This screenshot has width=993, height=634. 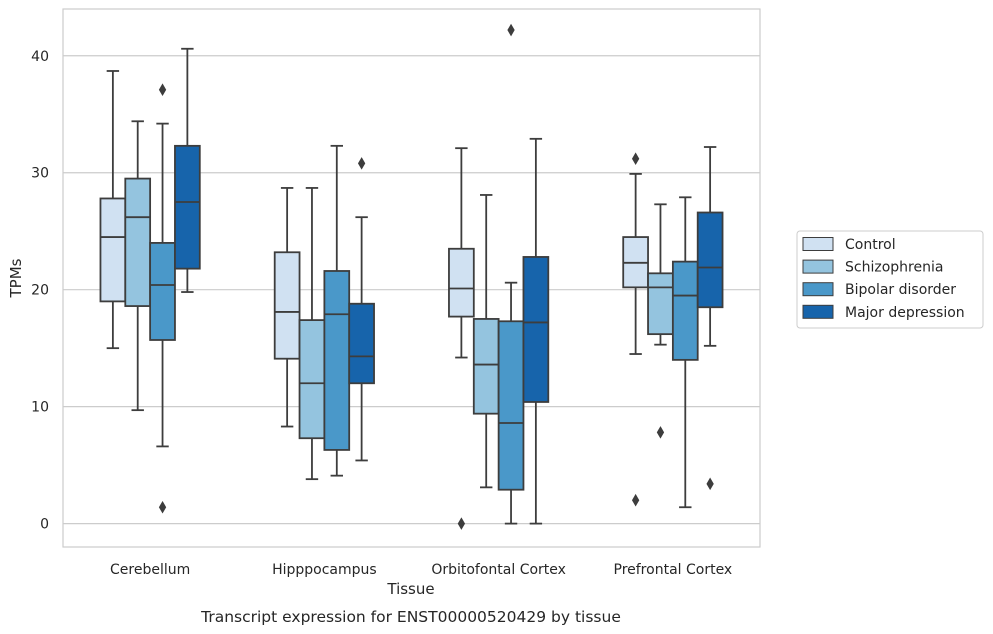 I want to click on x-tick-label: Cerebellum, so click(x=150, y=570).